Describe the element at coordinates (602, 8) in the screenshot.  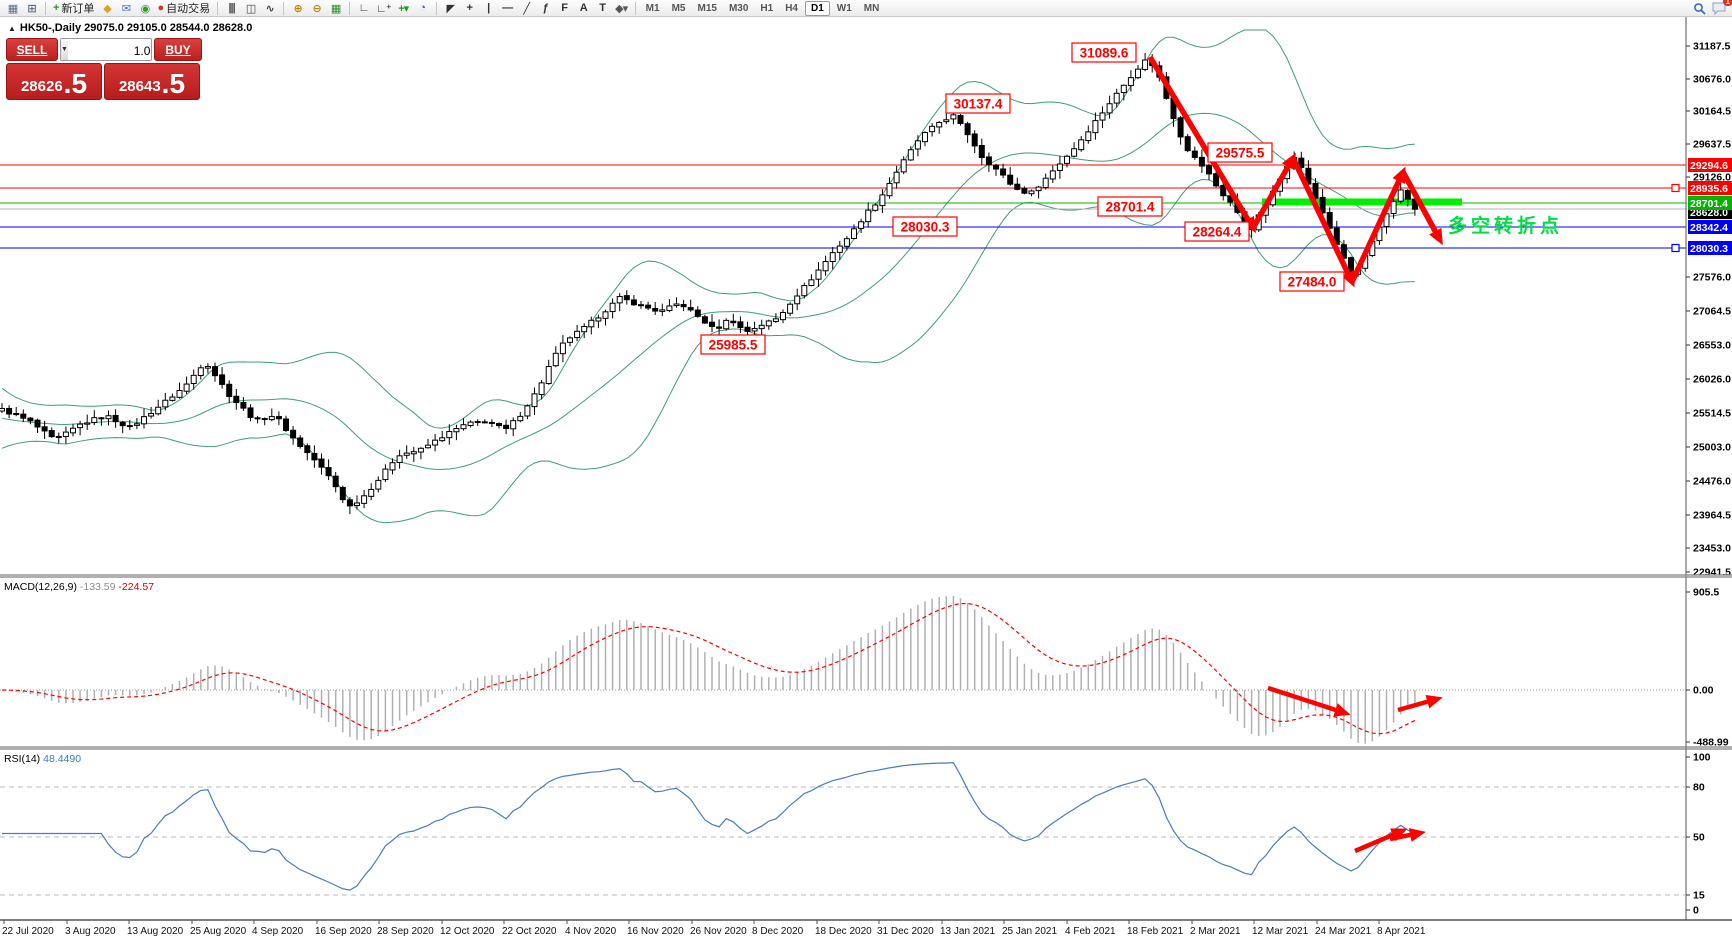
I see `label-icon: T` at that location.